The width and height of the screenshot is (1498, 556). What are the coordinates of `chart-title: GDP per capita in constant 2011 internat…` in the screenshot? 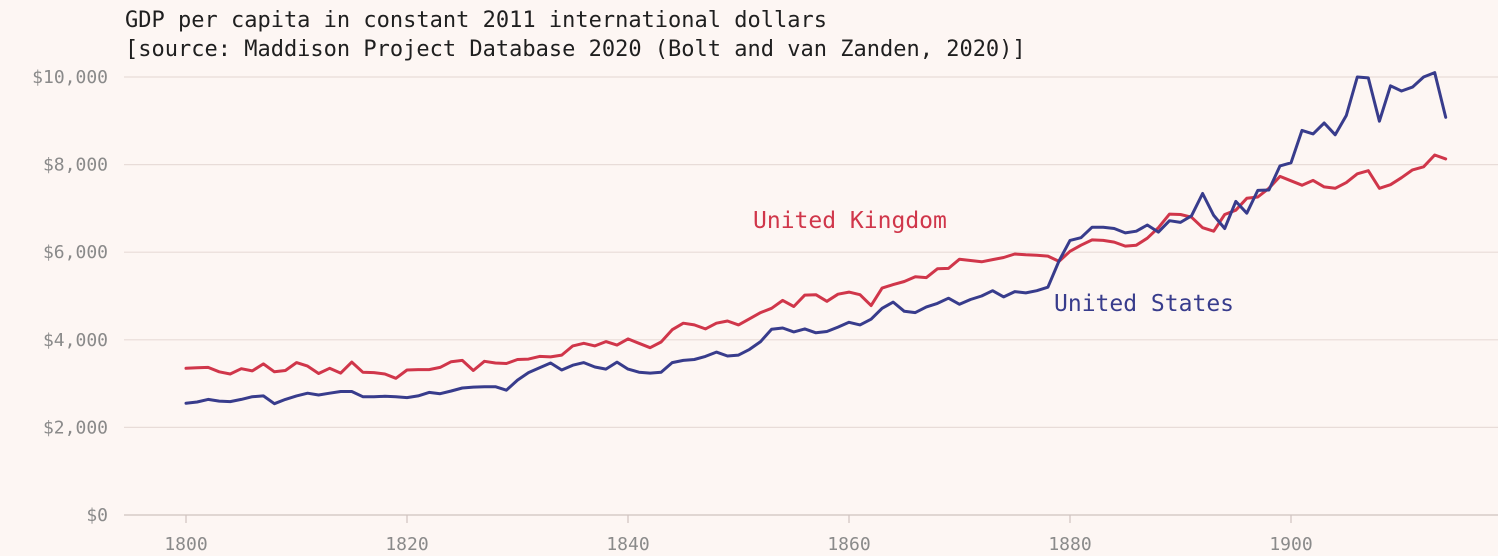 It's located at (476, 20).